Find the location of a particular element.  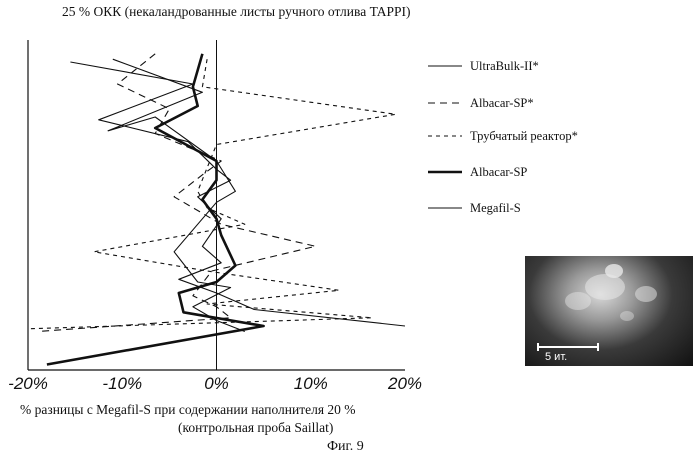

scale-bar-label: 5 ит. is located at coordinates (556, 357).